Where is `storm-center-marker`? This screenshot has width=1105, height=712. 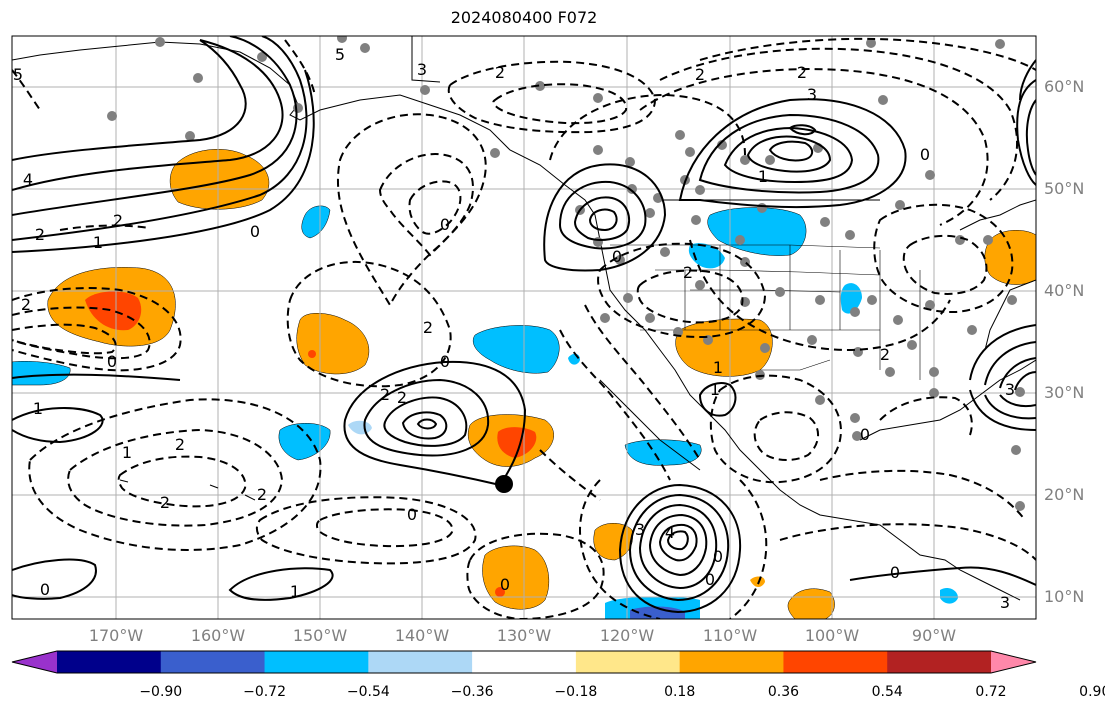
storm-center-marker is located at coordinates (504, 484).